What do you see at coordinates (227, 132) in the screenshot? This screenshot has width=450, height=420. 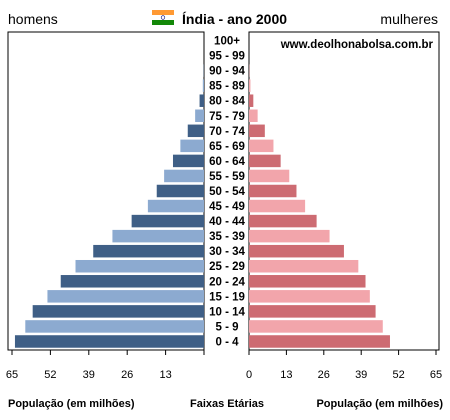 I see `age-group-label: 70 - 74` at bounding box center [227, 132].